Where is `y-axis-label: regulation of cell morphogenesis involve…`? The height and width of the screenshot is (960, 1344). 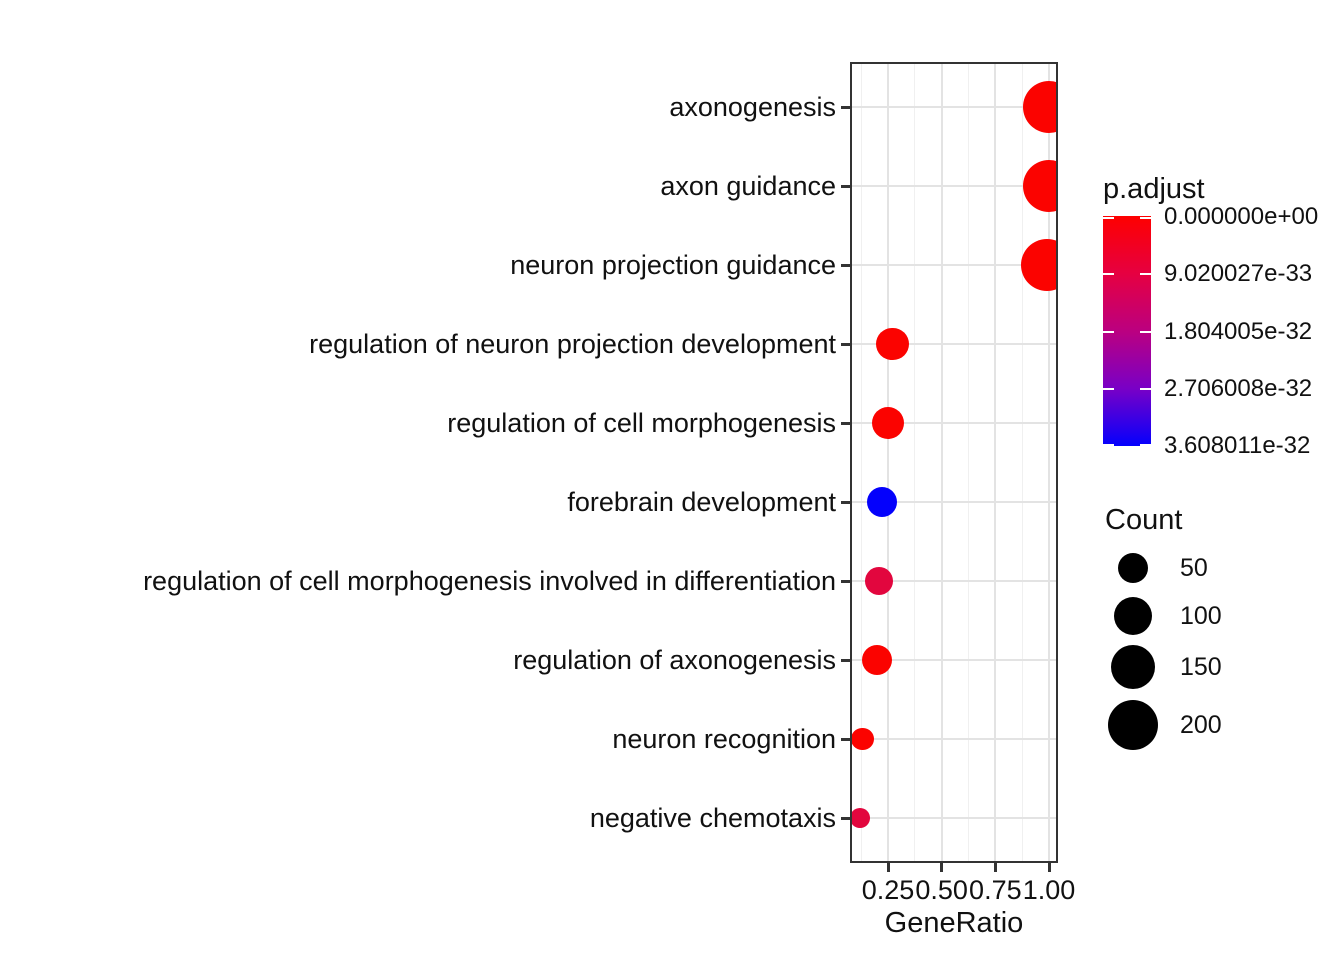 y-axis-label: regulation of cell morphogenesis involve… is located at coordinates (489, 581).